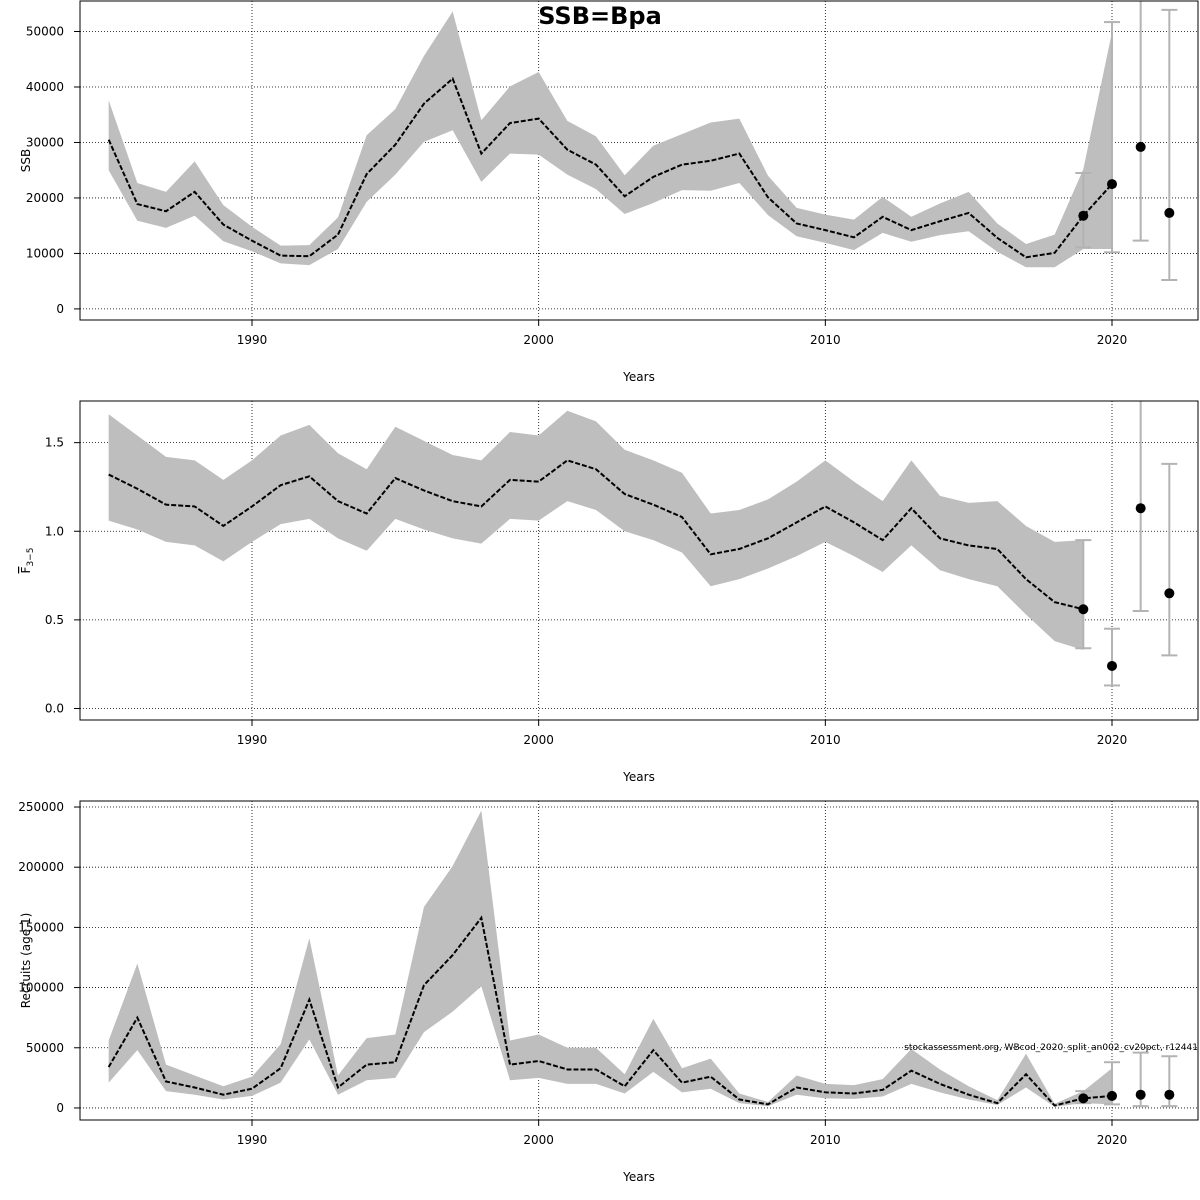  Describe the element at coordinates (41, 867) in the screenshot. I see `y-tick-label: 200000` at that location.